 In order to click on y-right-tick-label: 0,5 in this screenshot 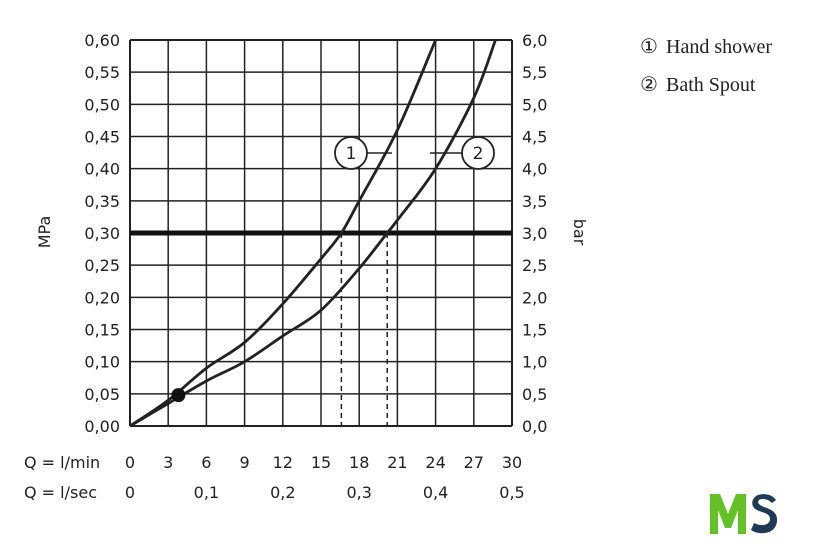, I will do `click(534, 394)`.